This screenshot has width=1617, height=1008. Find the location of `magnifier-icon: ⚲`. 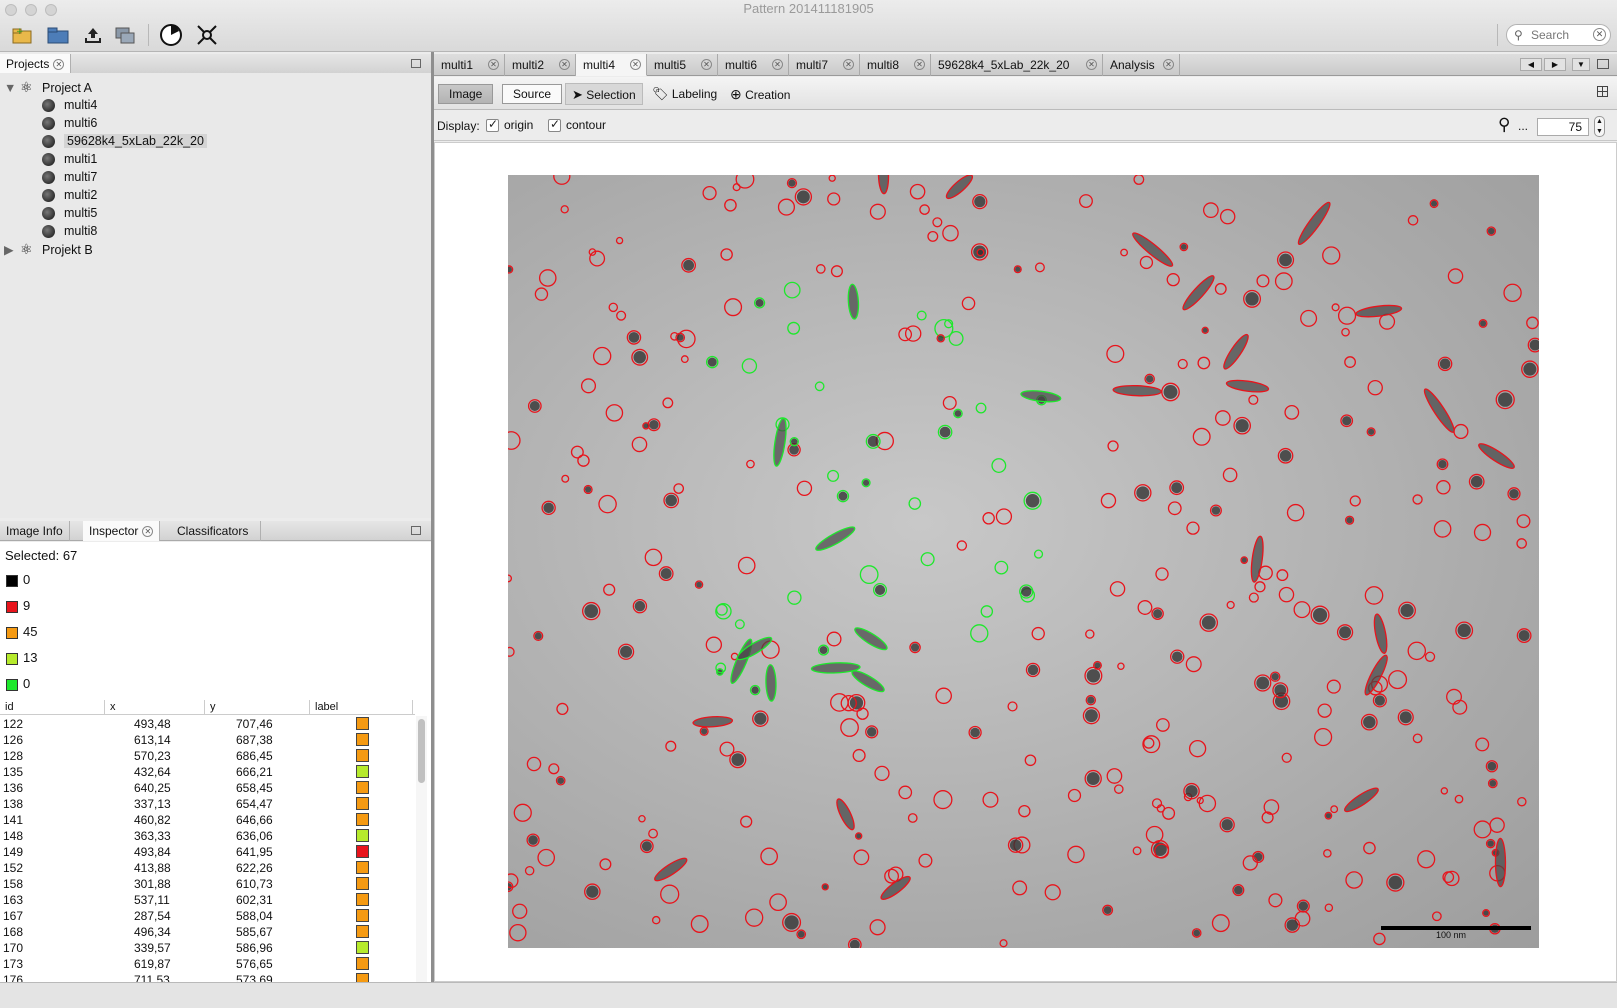

magnifier-icon: ⚲ is located at coordinates (1504, 124).